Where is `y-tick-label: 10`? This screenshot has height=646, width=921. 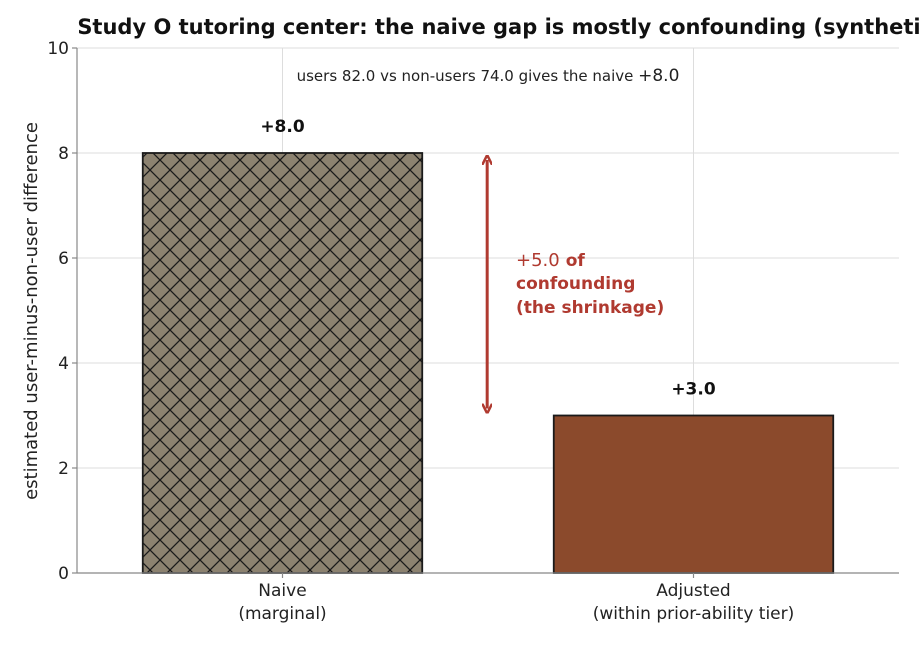 y-tick-label: 10 is located at coordinates (58, 49).